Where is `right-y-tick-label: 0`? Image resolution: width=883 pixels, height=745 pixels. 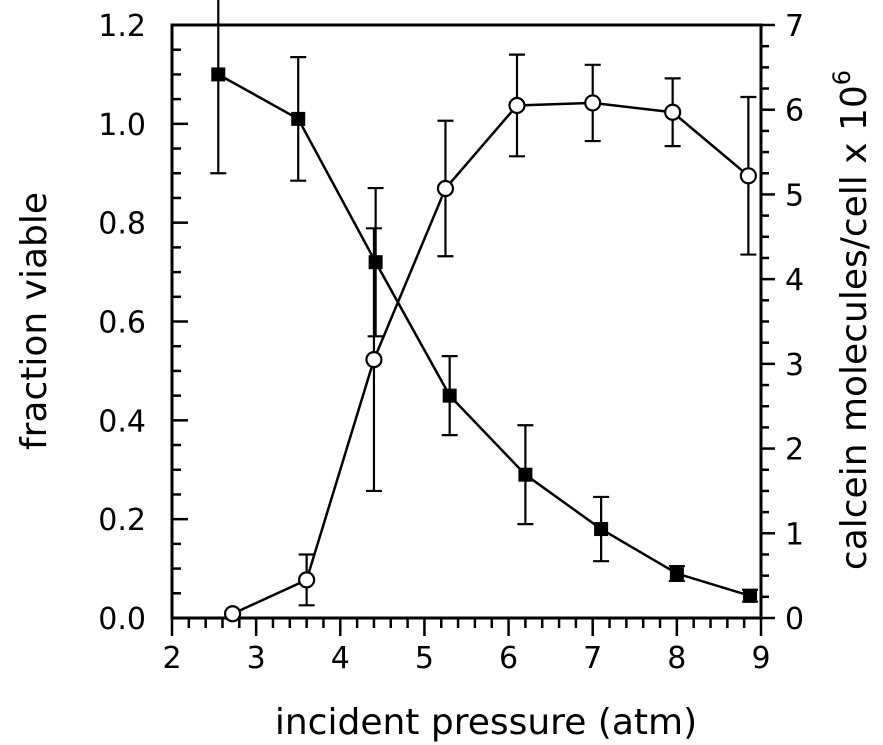 right-y-tick-label: 0 is located at coordinates (794, 619).